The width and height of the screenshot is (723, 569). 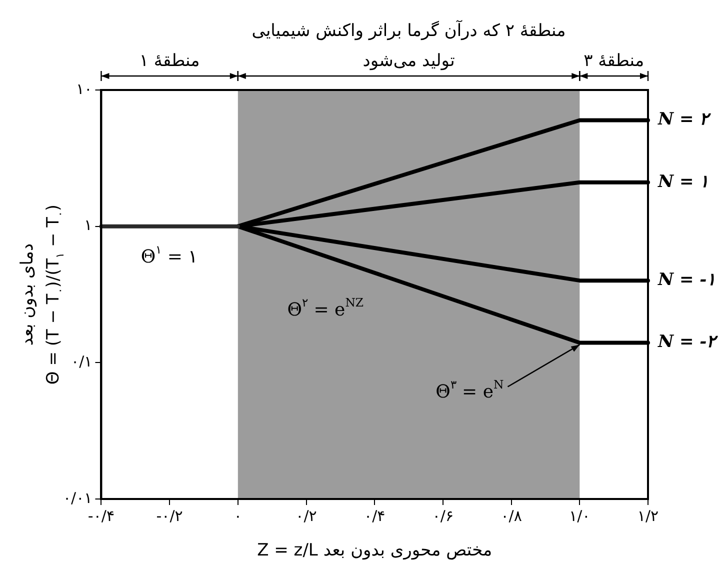 I want to click on x-tick-label: ۰/۸, so click(x=511, y=515).